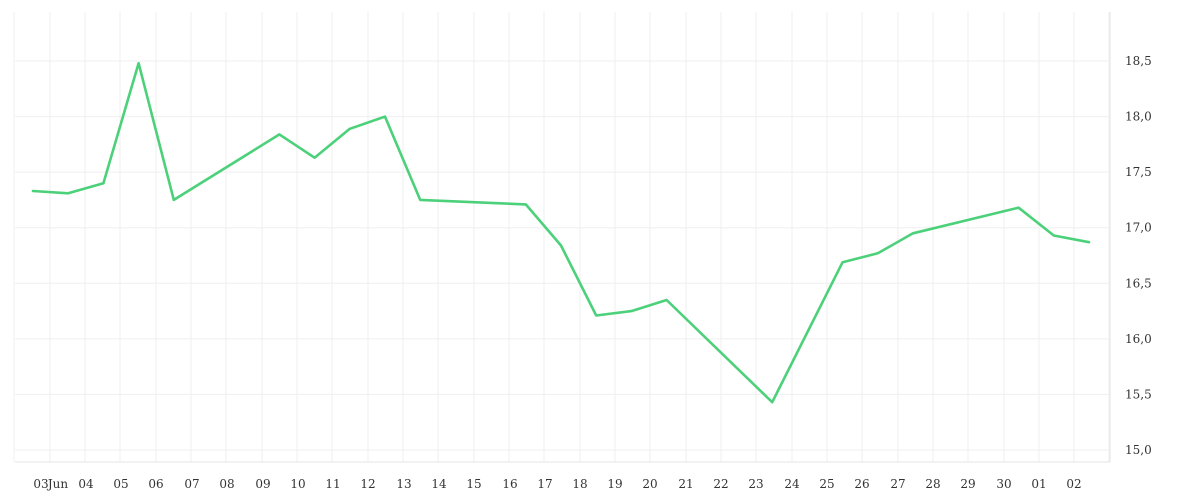 The width and height of the screenshot is (1200, 504). What do you see at coordinates (40, 484) in the screenshot?
I see `x-tick-label: 03` at bounding box center [40, 484].